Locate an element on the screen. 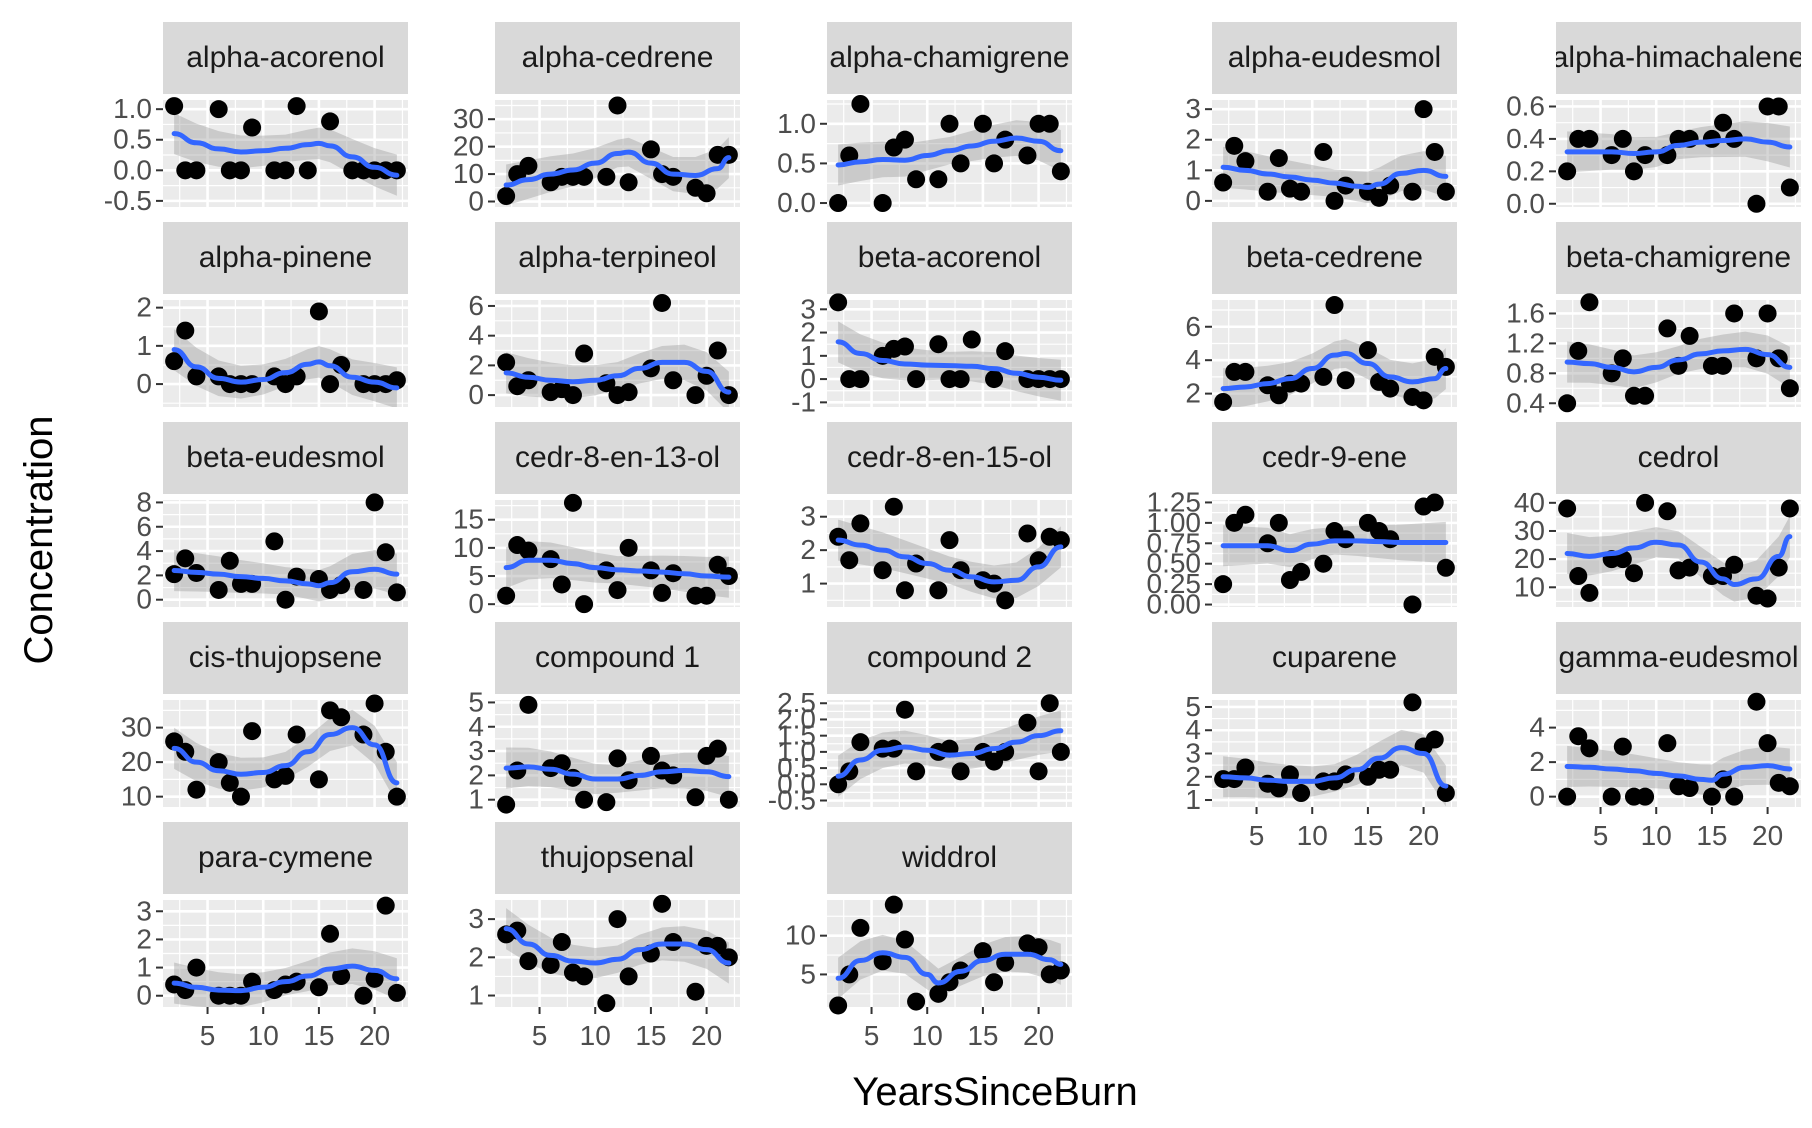  facet-alpha-himachalene: alpha-himachalene 0.00.20.40.6 is located at coordinates (1653, 120).